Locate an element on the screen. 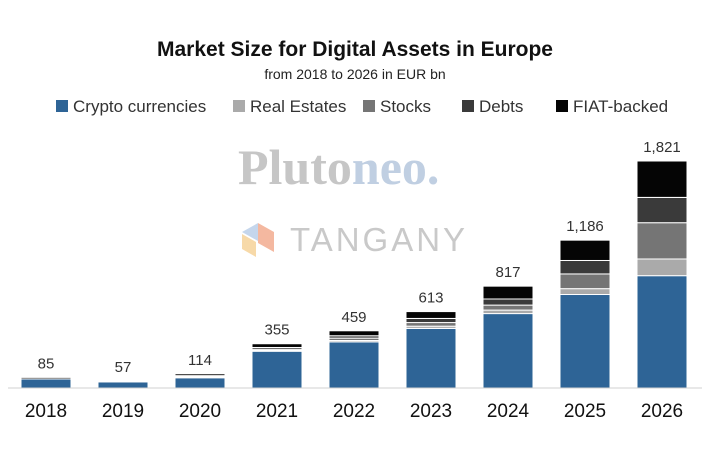 The height and width of the screenshot is (458, 710). tangany-cube-icon is located at coordinates (258, 240).